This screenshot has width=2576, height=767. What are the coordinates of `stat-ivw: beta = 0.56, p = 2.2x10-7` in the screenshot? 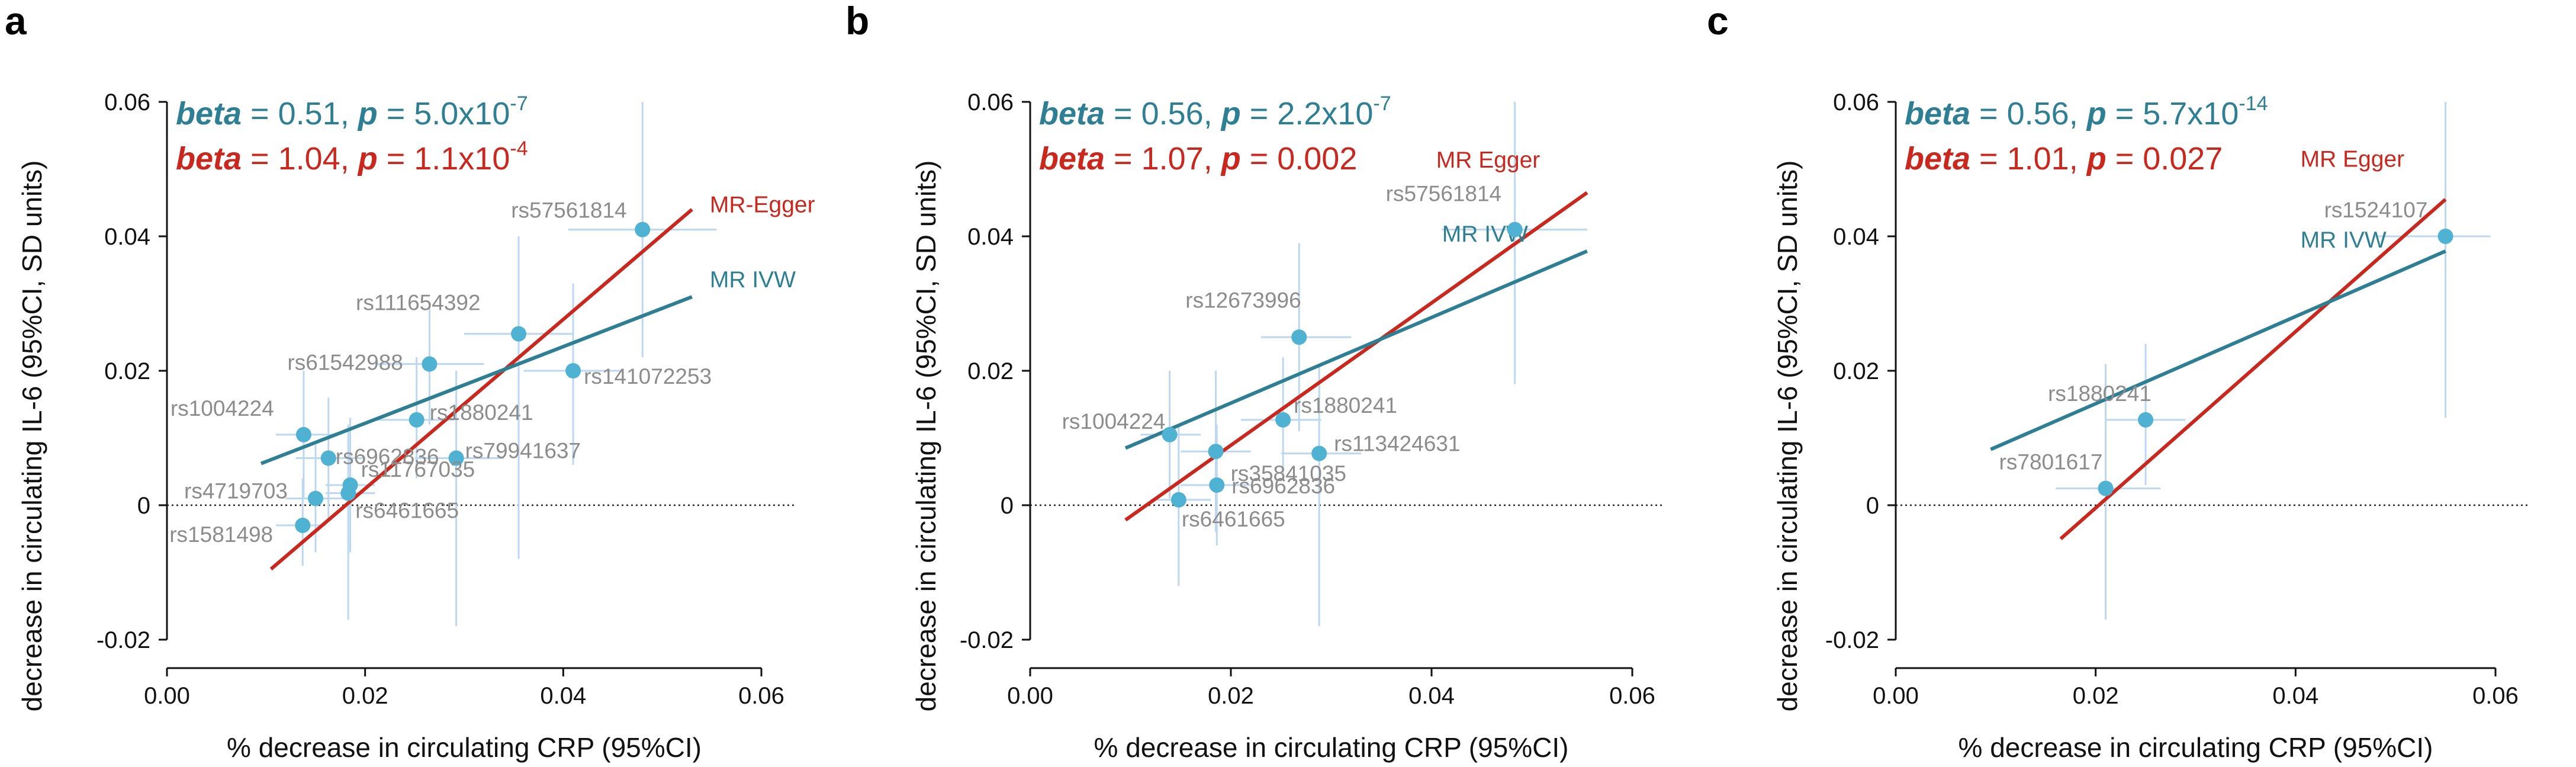 It's located at (1215, 111).